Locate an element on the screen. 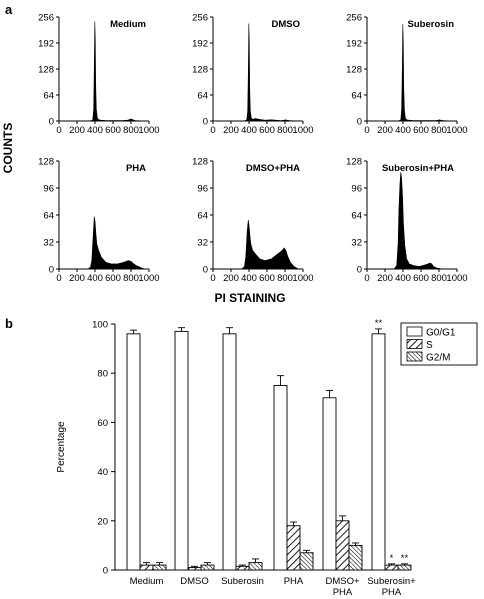 The width and height of the screenshot is (484, 599). histogram-title: Suberosin+PHA is located at coordinates (418, 168).